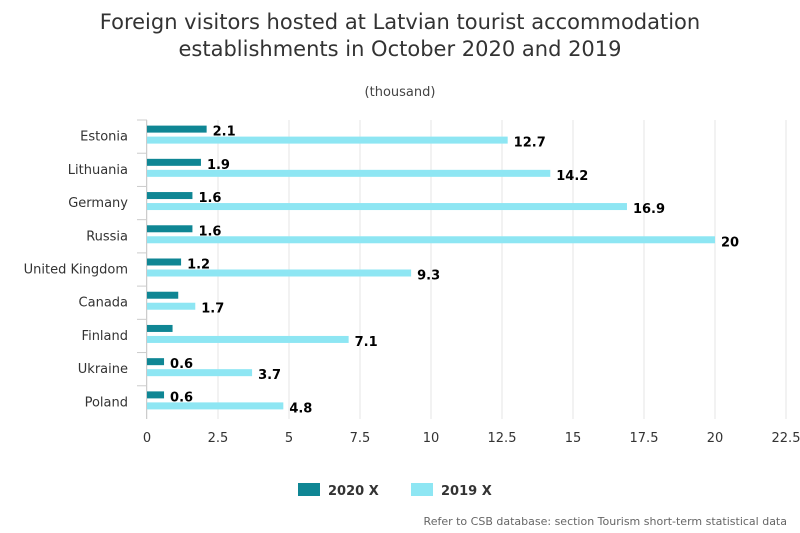  I want to click on chart-subtitle: (thousand), so click(400, 92).